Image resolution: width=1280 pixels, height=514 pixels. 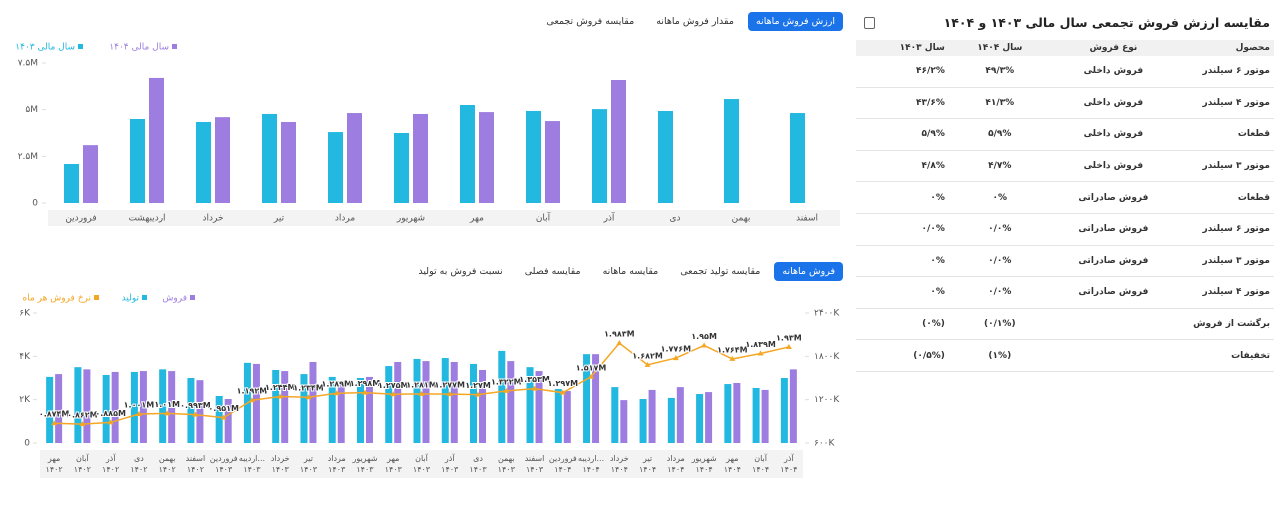 I want to click on data-label: ۱.۲۹۸M, so click(x=365, y=383).